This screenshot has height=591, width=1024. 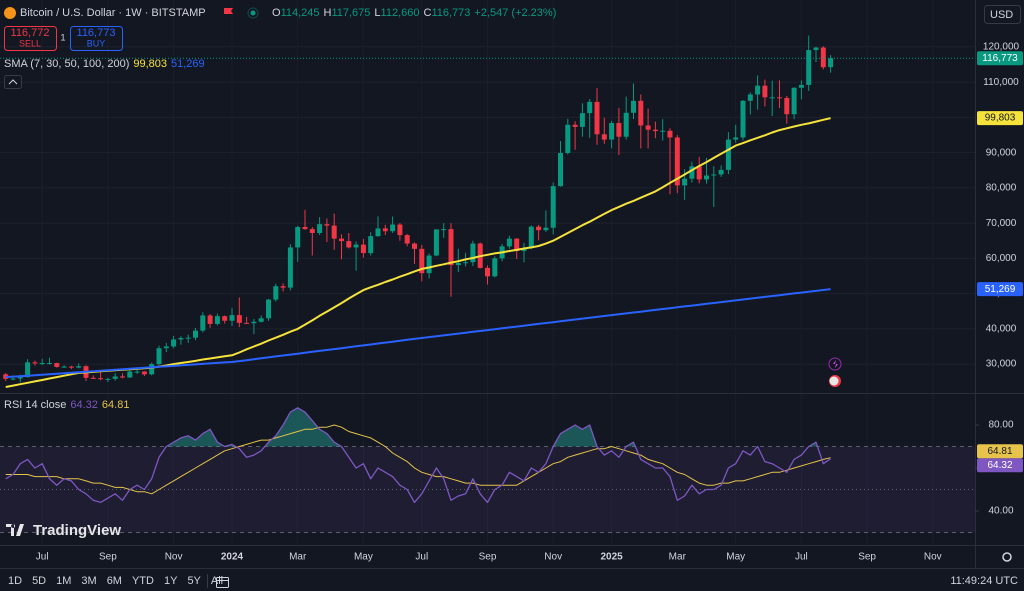 I want to click on watermark-logo, so click(x=15, y=530).